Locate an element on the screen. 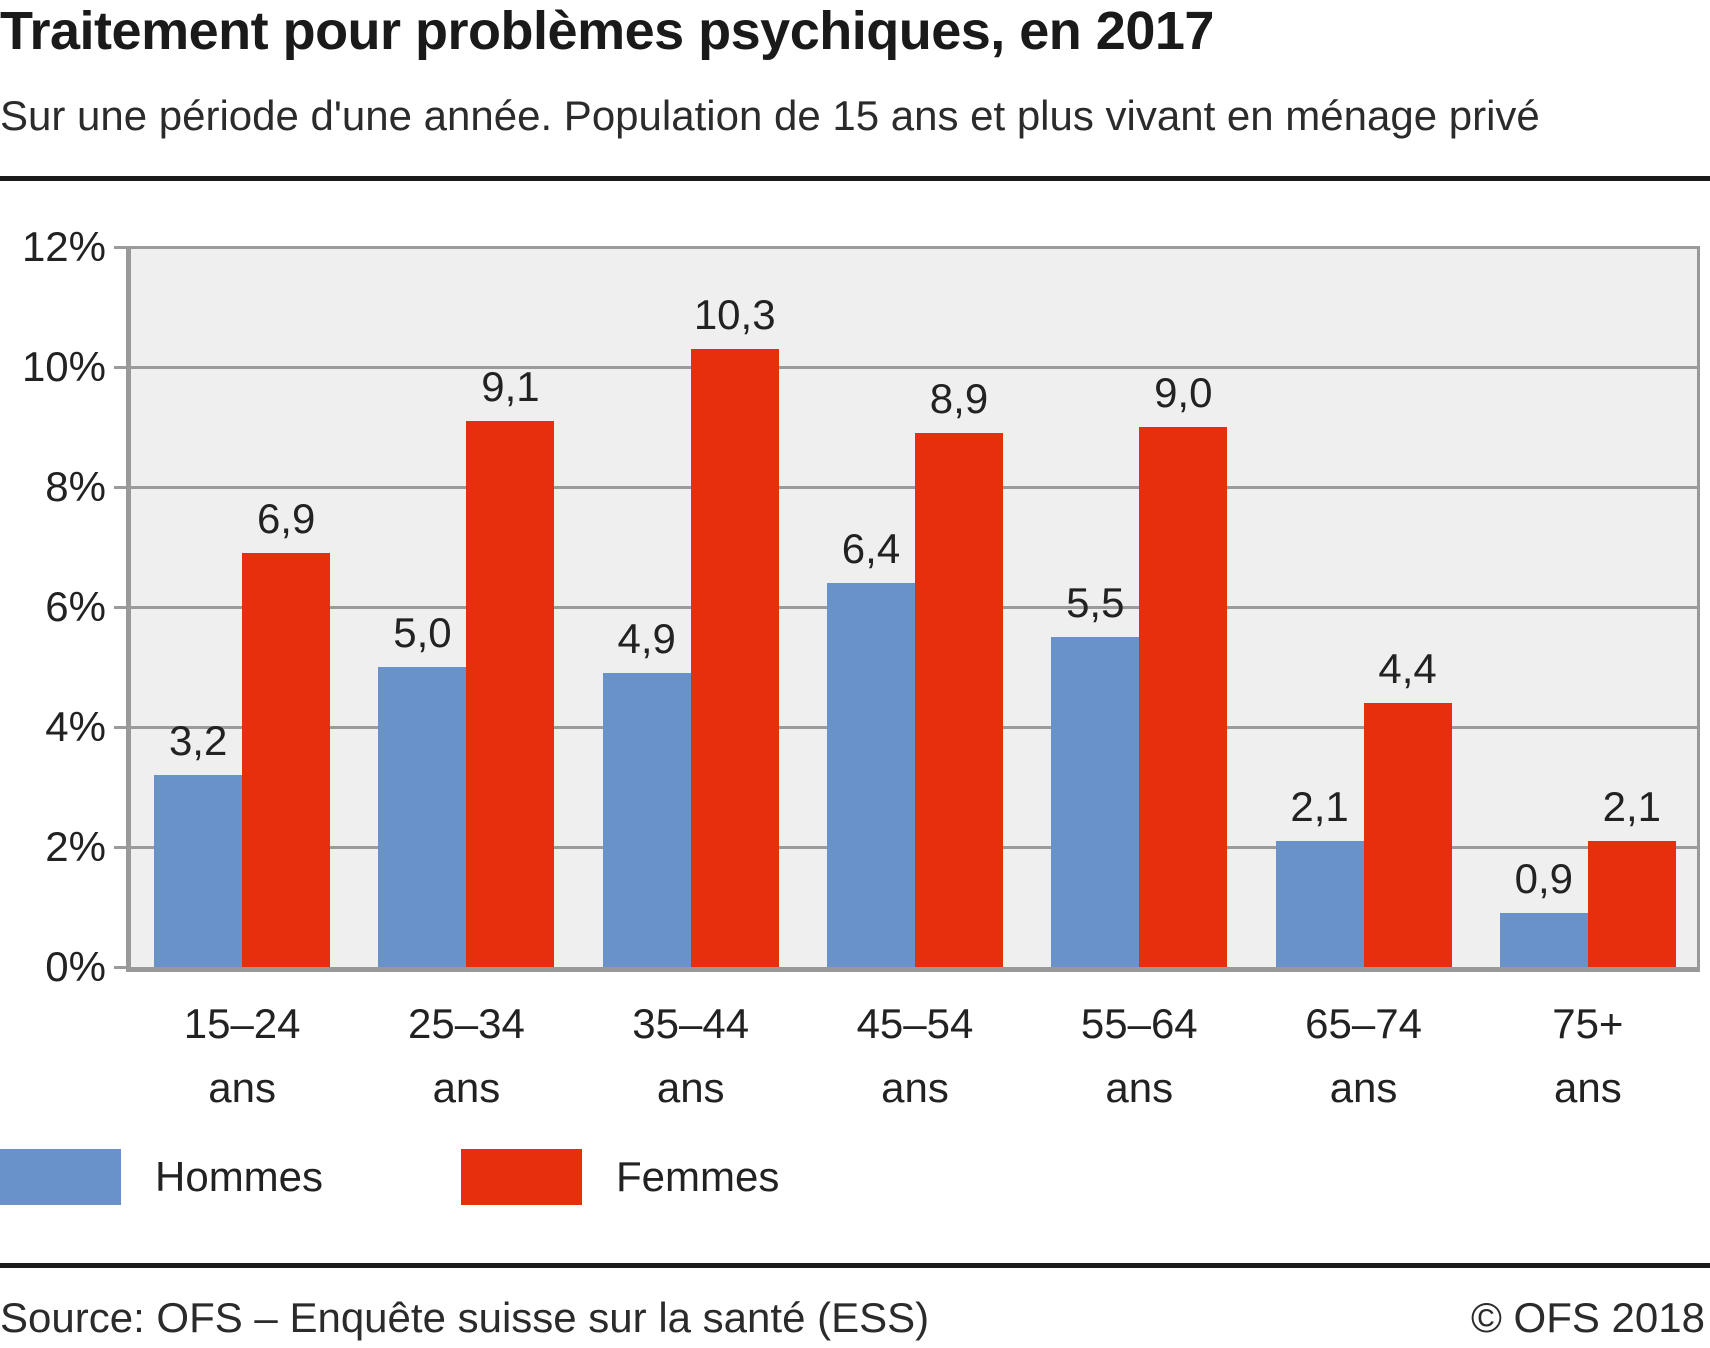  plot-border-top is located at coordinates (915, 247).